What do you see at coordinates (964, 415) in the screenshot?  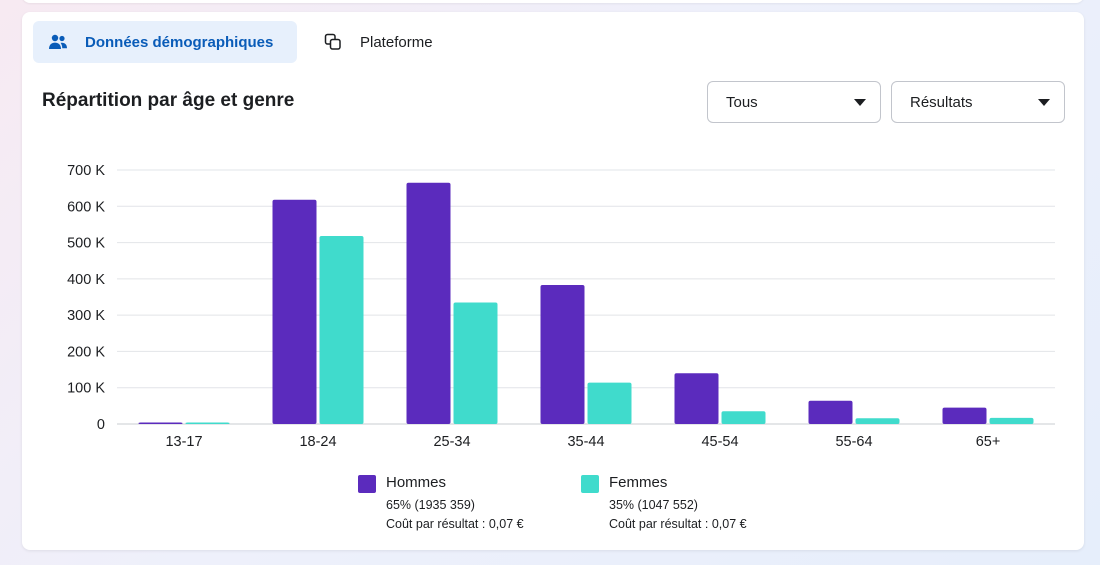 I see `bar-hommes-65+` at bounding box center [964, 415].